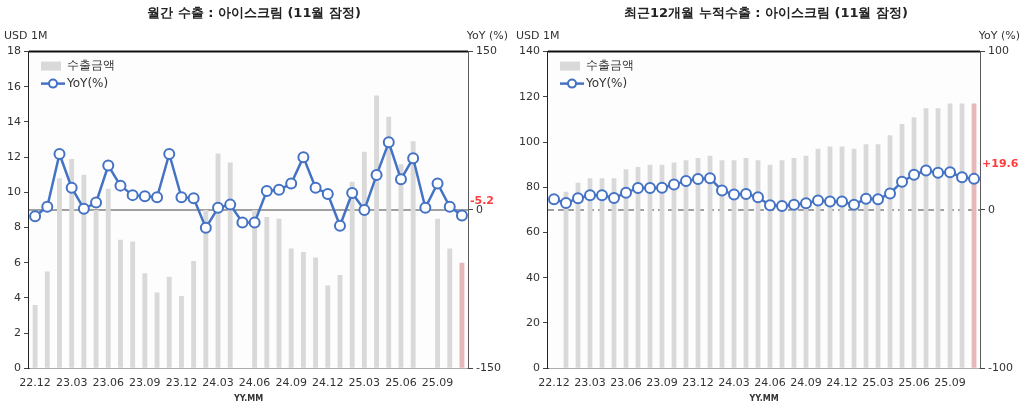 Image resolution: width=1024 pixels, height=408 pixels. I want to click on chart-title: 월간 수출 : 아이스크림 (11월 잠정), so click(254, 13).